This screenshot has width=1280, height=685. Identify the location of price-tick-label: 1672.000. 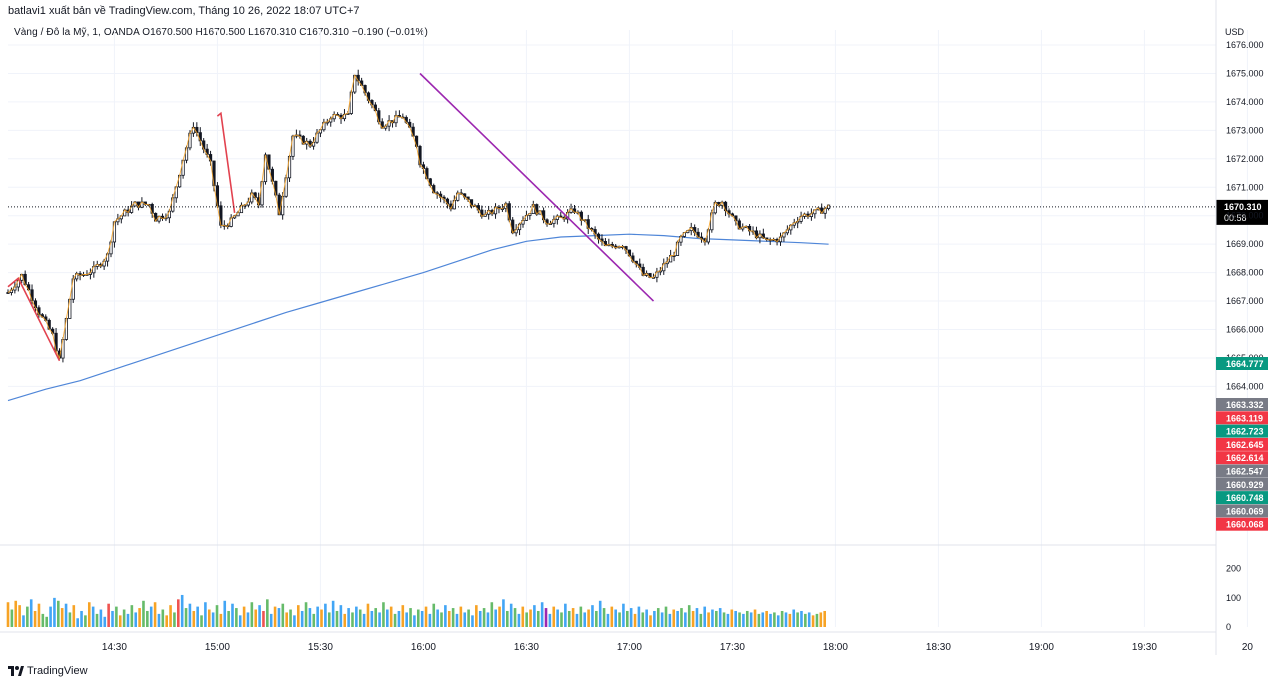
(1245, 159).